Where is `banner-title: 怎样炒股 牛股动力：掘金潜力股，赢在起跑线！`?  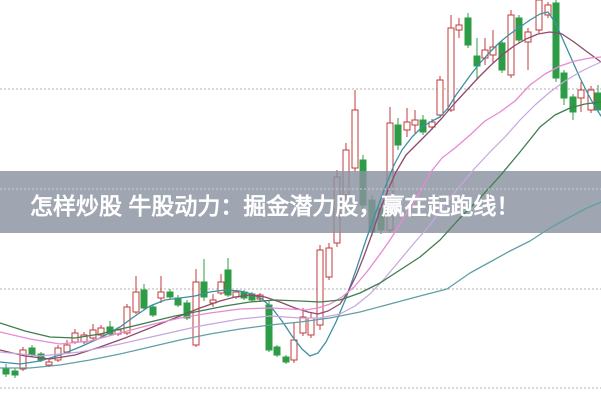 banner-title: 怎样炒股 牛股动力：掘金潜力股，赢在起跑线！ is located at coordinates (274, 206).